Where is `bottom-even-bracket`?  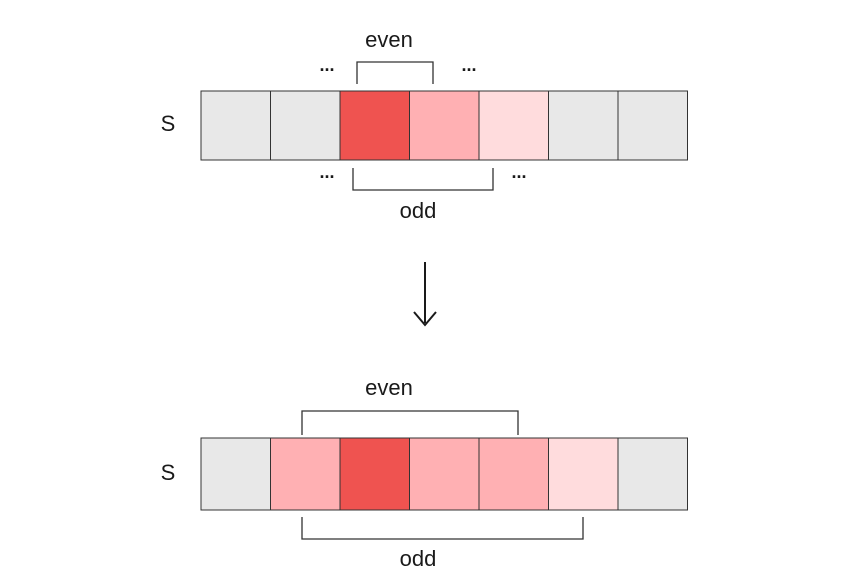
bottom-even-bracket is located at coordinates (410, 422).